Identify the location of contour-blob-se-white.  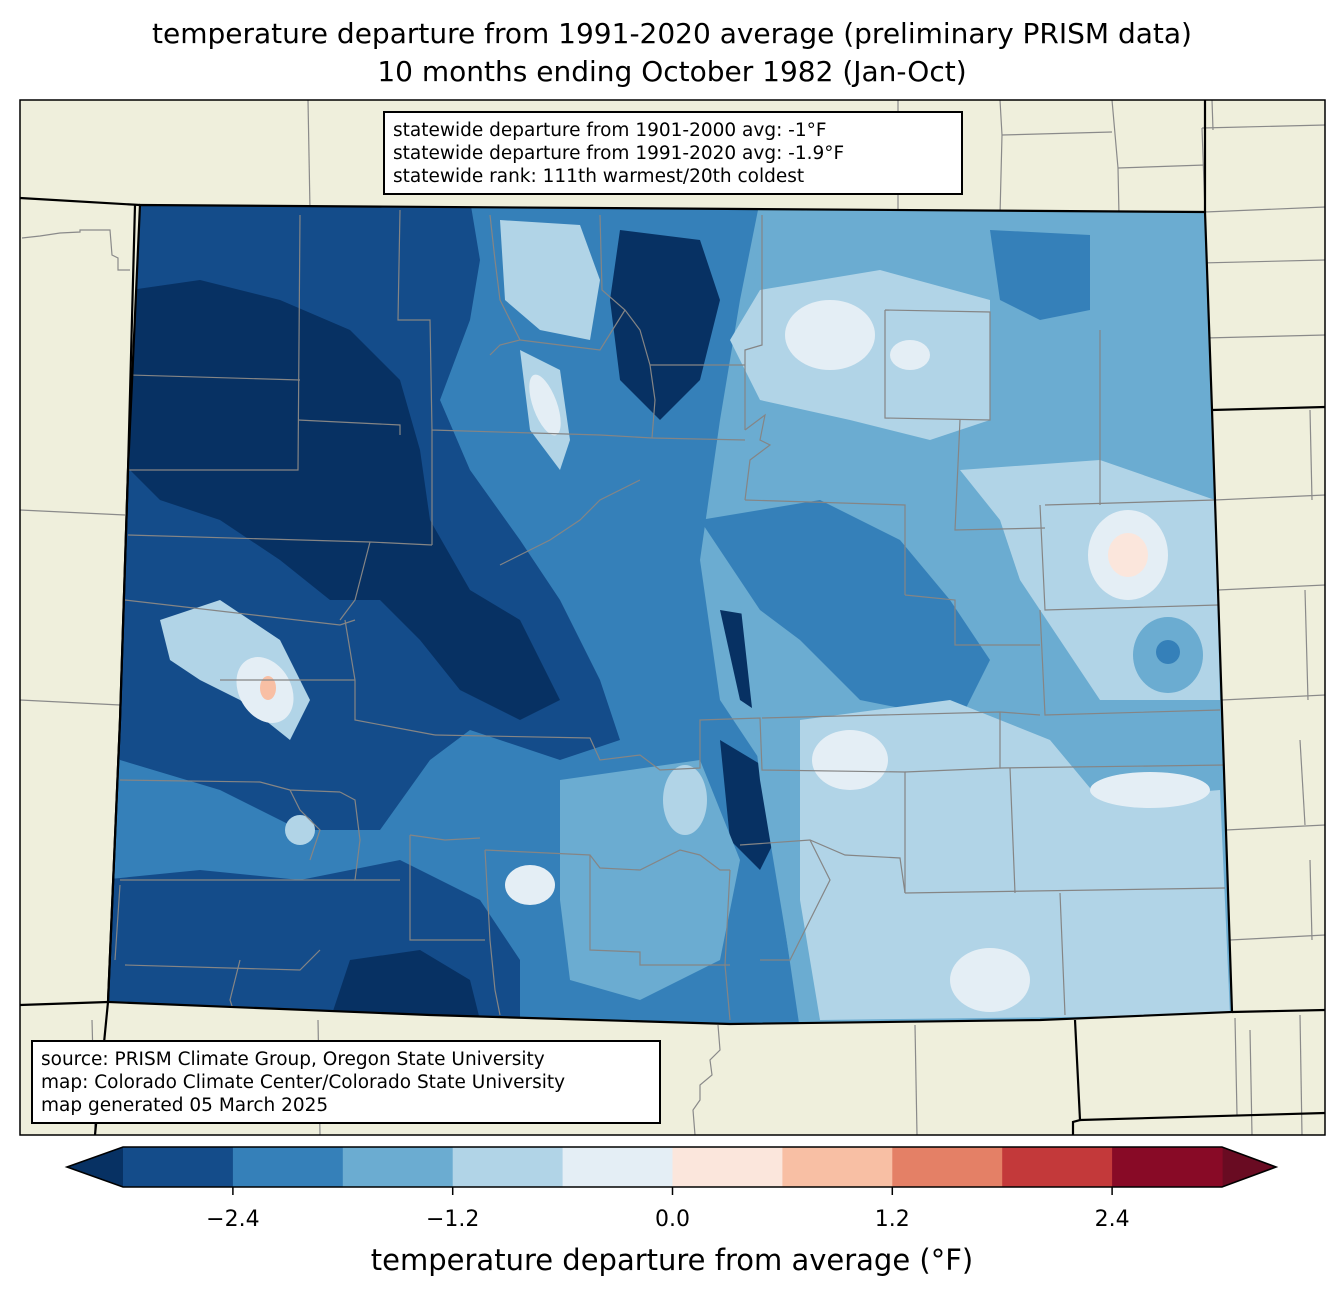
(850, 760).